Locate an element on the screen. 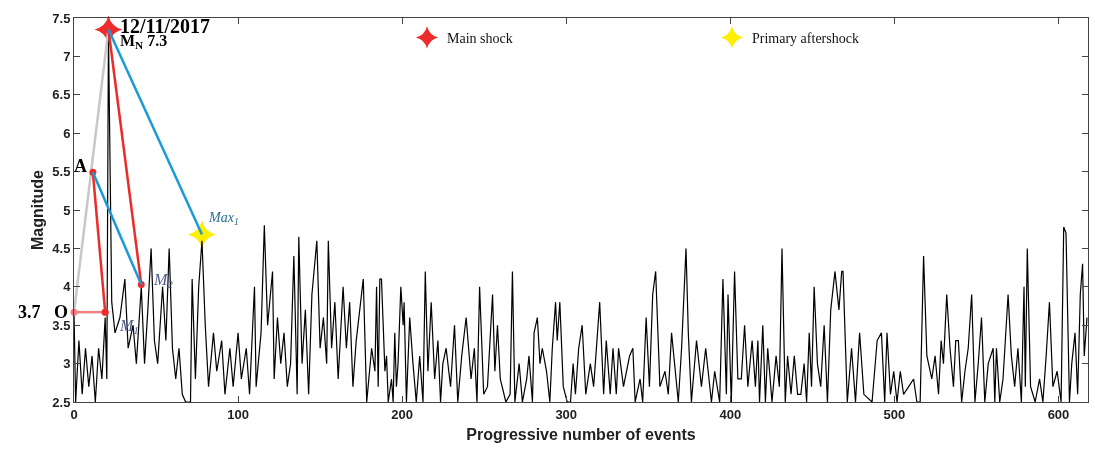  y-tick-label: 5.5 is located at coordinates (61, 172).